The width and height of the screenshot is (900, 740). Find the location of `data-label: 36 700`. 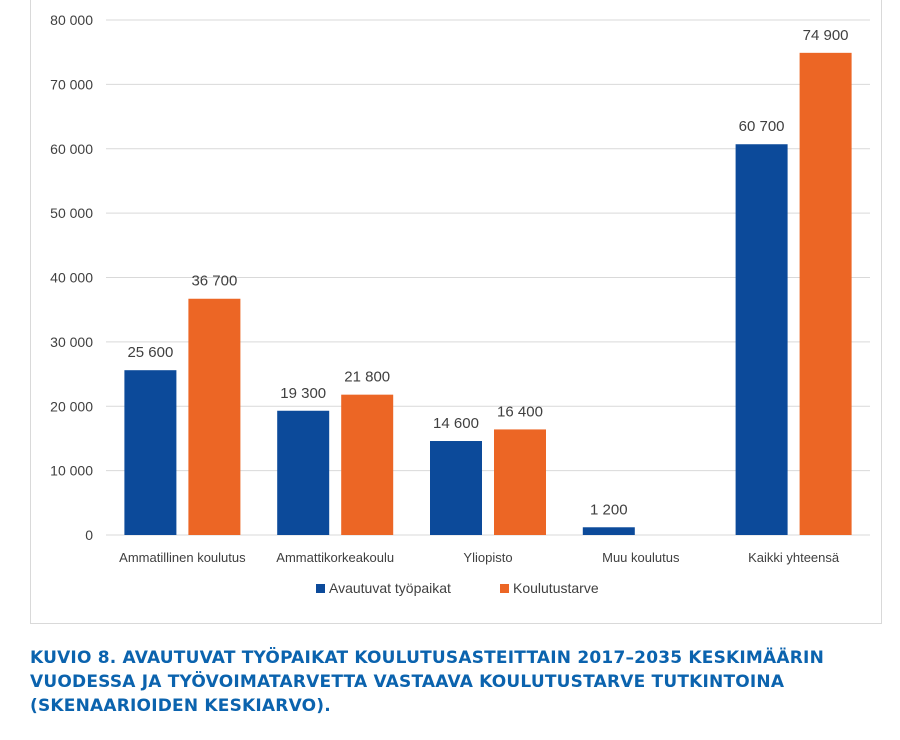

data-label: 36 700 is located at coordinates (214, 281).